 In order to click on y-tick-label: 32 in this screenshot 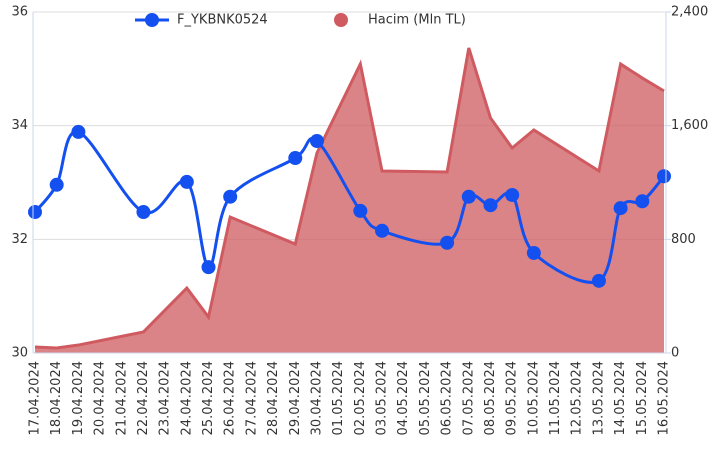, I will do `click(19, 239)`.